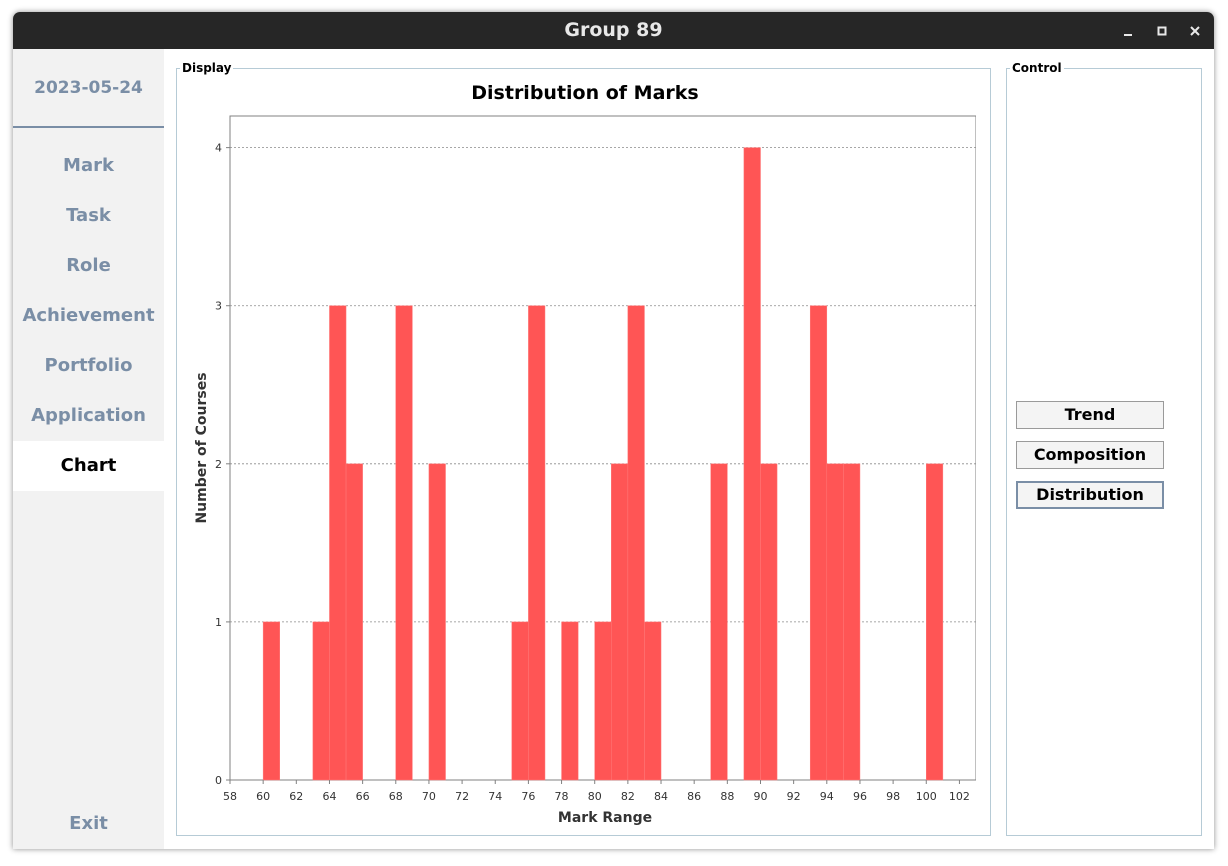 The height and width of the screenshot is (866, 1228). What do you see at coordinates (760, 796) in the screenshot?
I see `x-tick-label: 90` at bounding box center [760, 796].